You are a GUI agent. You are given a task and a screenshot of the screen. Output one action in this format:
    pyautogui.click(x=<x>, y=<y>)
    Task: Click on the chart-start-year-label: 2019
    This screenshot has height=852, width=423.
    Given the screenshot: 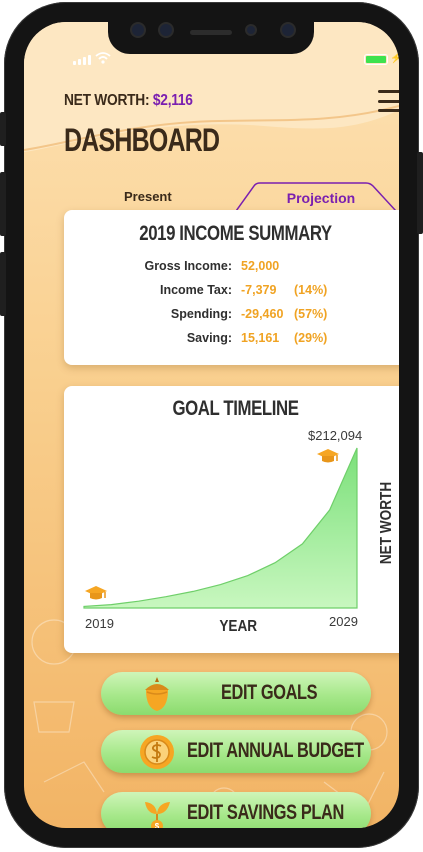 What is the action you would take?
    pyautogui.click(x=99, y=623)
    